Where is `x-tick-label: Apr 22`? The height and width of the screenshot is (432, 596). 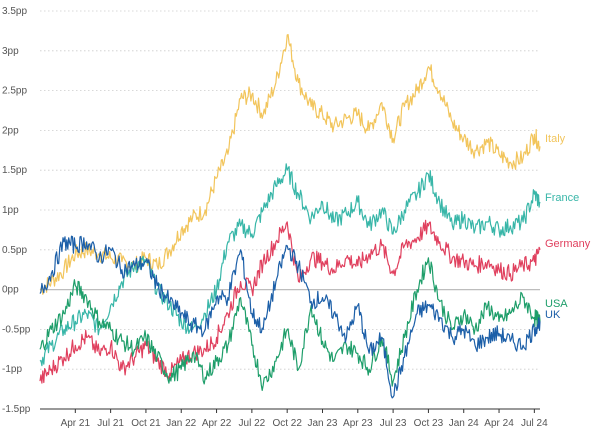 x-tick-label: Apr 22 is located at coordinates (217, 423).